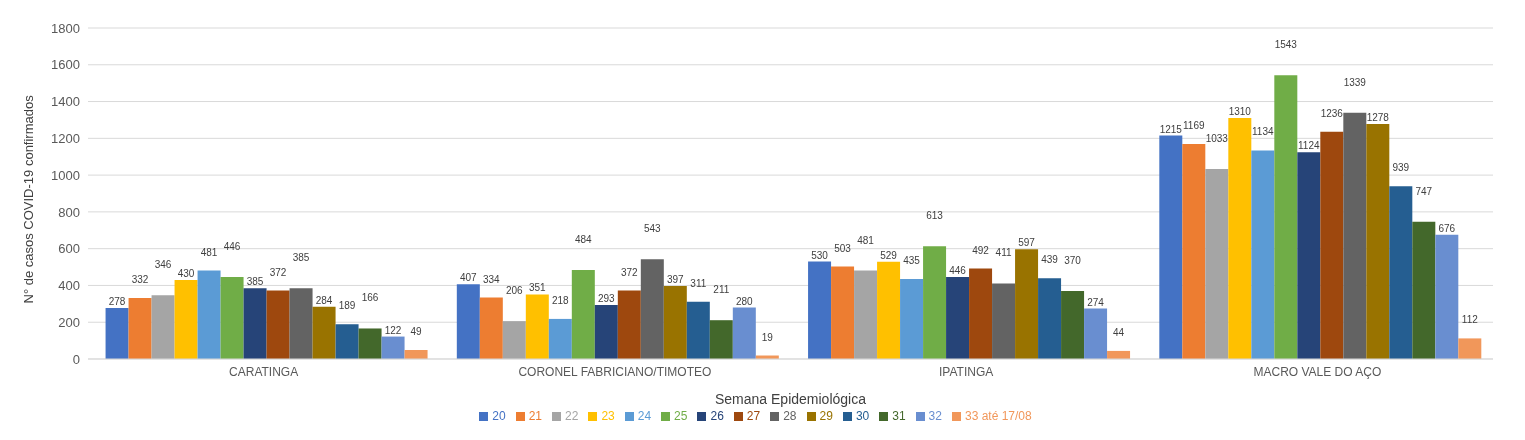 The width and height of the screenshot is (1525, 440). I want to click on data-label: 218, so click(560, 300).